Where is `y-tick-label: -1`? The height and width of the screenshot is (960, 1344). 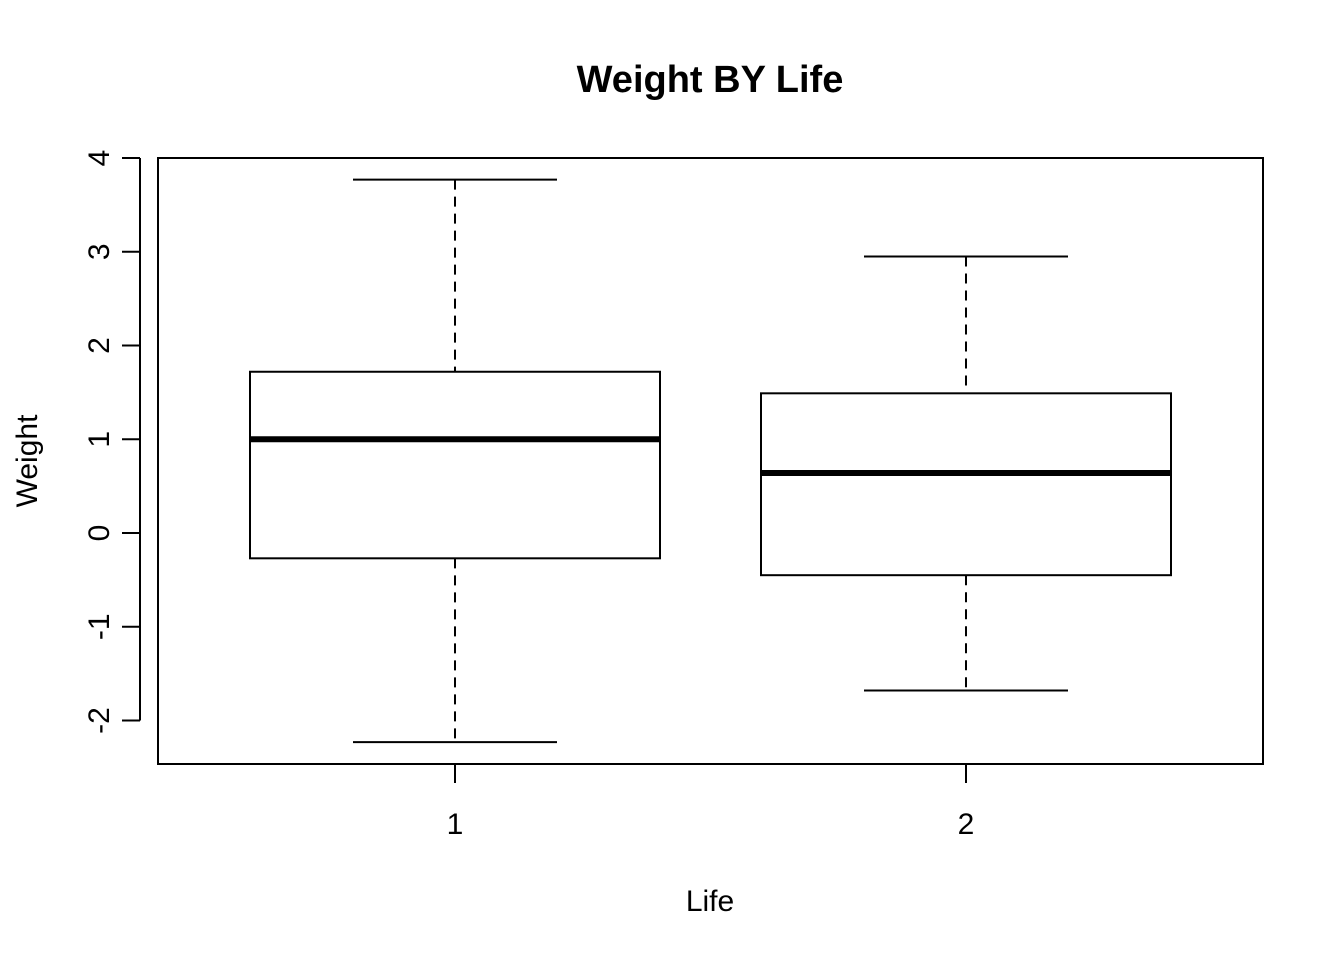
y-tick-label: -1 is located at coordinates (99, 626).